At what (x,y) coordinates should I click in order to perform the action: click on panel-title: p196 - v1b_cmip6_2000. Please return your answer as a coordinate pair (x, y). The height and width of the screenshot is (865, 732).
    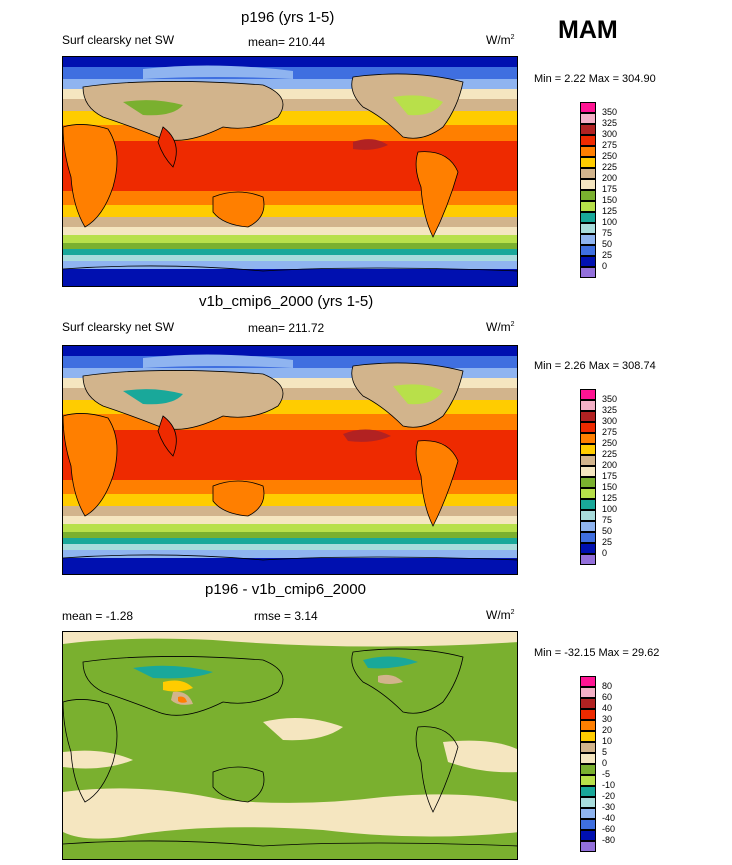
    Looking at the image, I should click on (285, 589).